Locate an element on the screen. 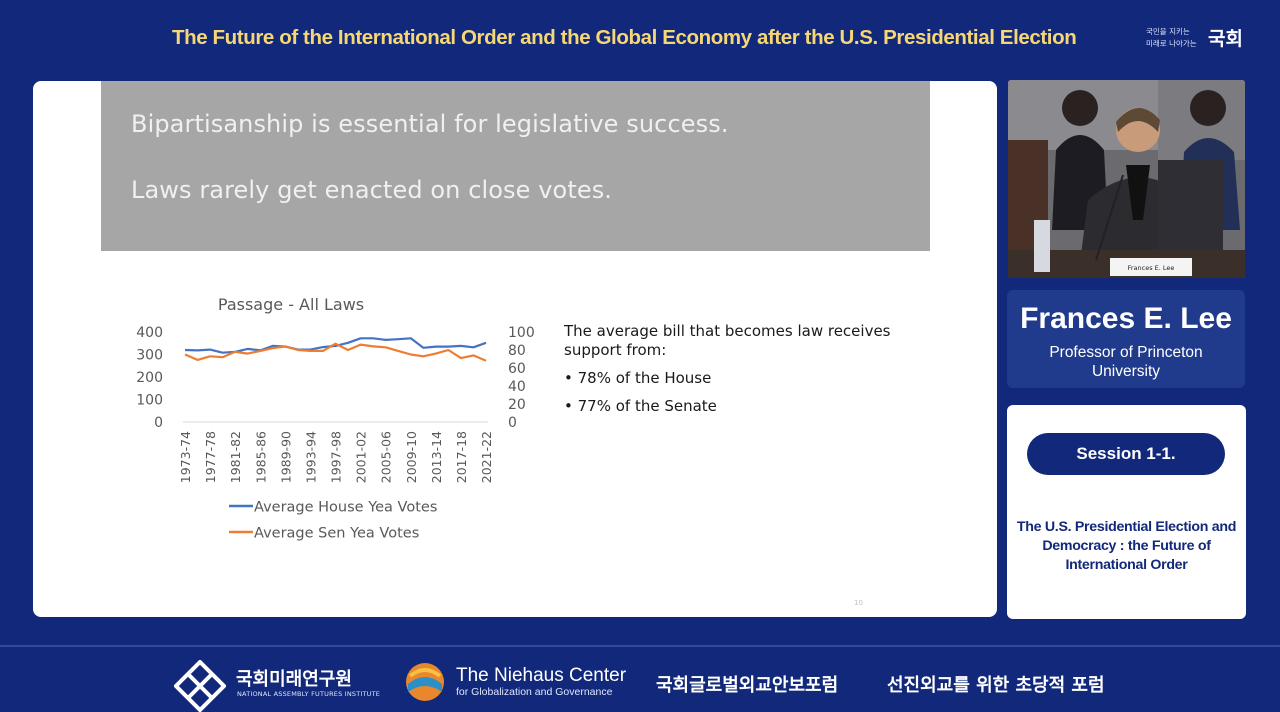  speaker-video-feed: Frances E. Lee is located at coordinates (1126, 179).